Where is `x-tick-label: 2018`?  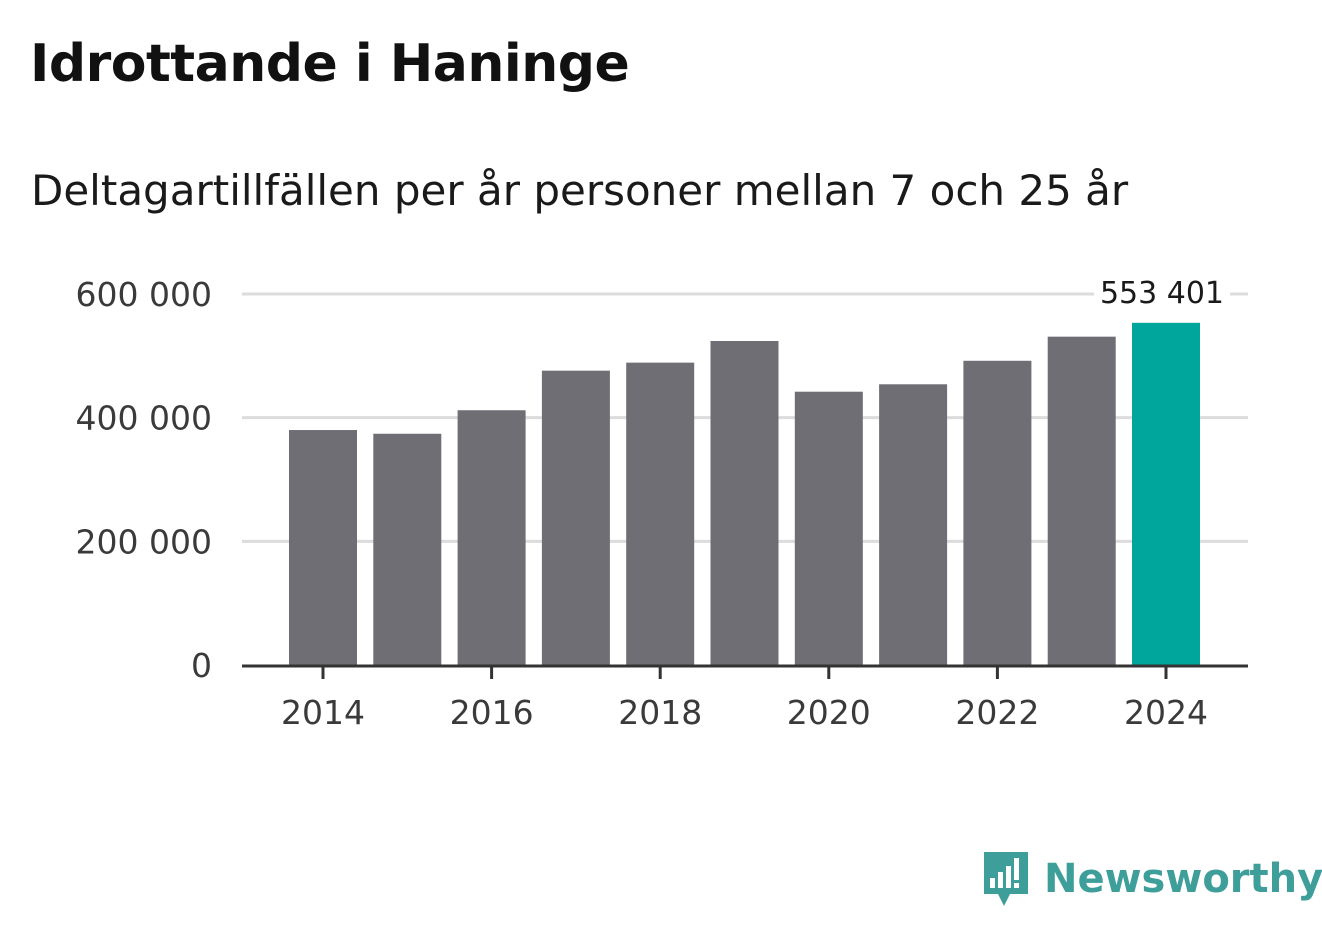
x-tick-label: 2018 is located at coordinates (660, 712).